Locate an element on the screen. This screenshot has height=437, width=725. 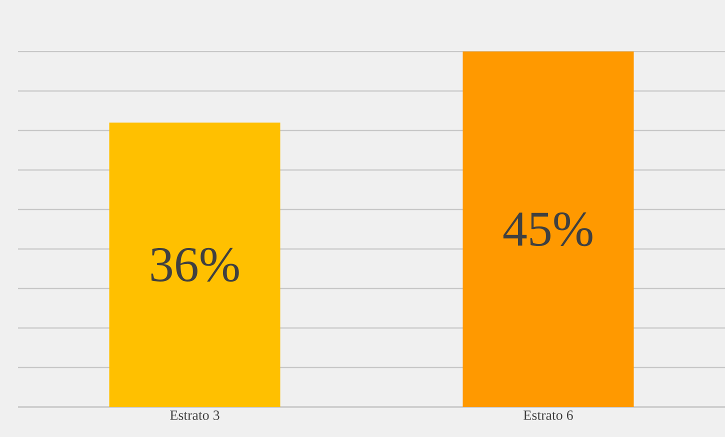
x-tick-label: Estrato 6 is located at coordinates (548, 415).